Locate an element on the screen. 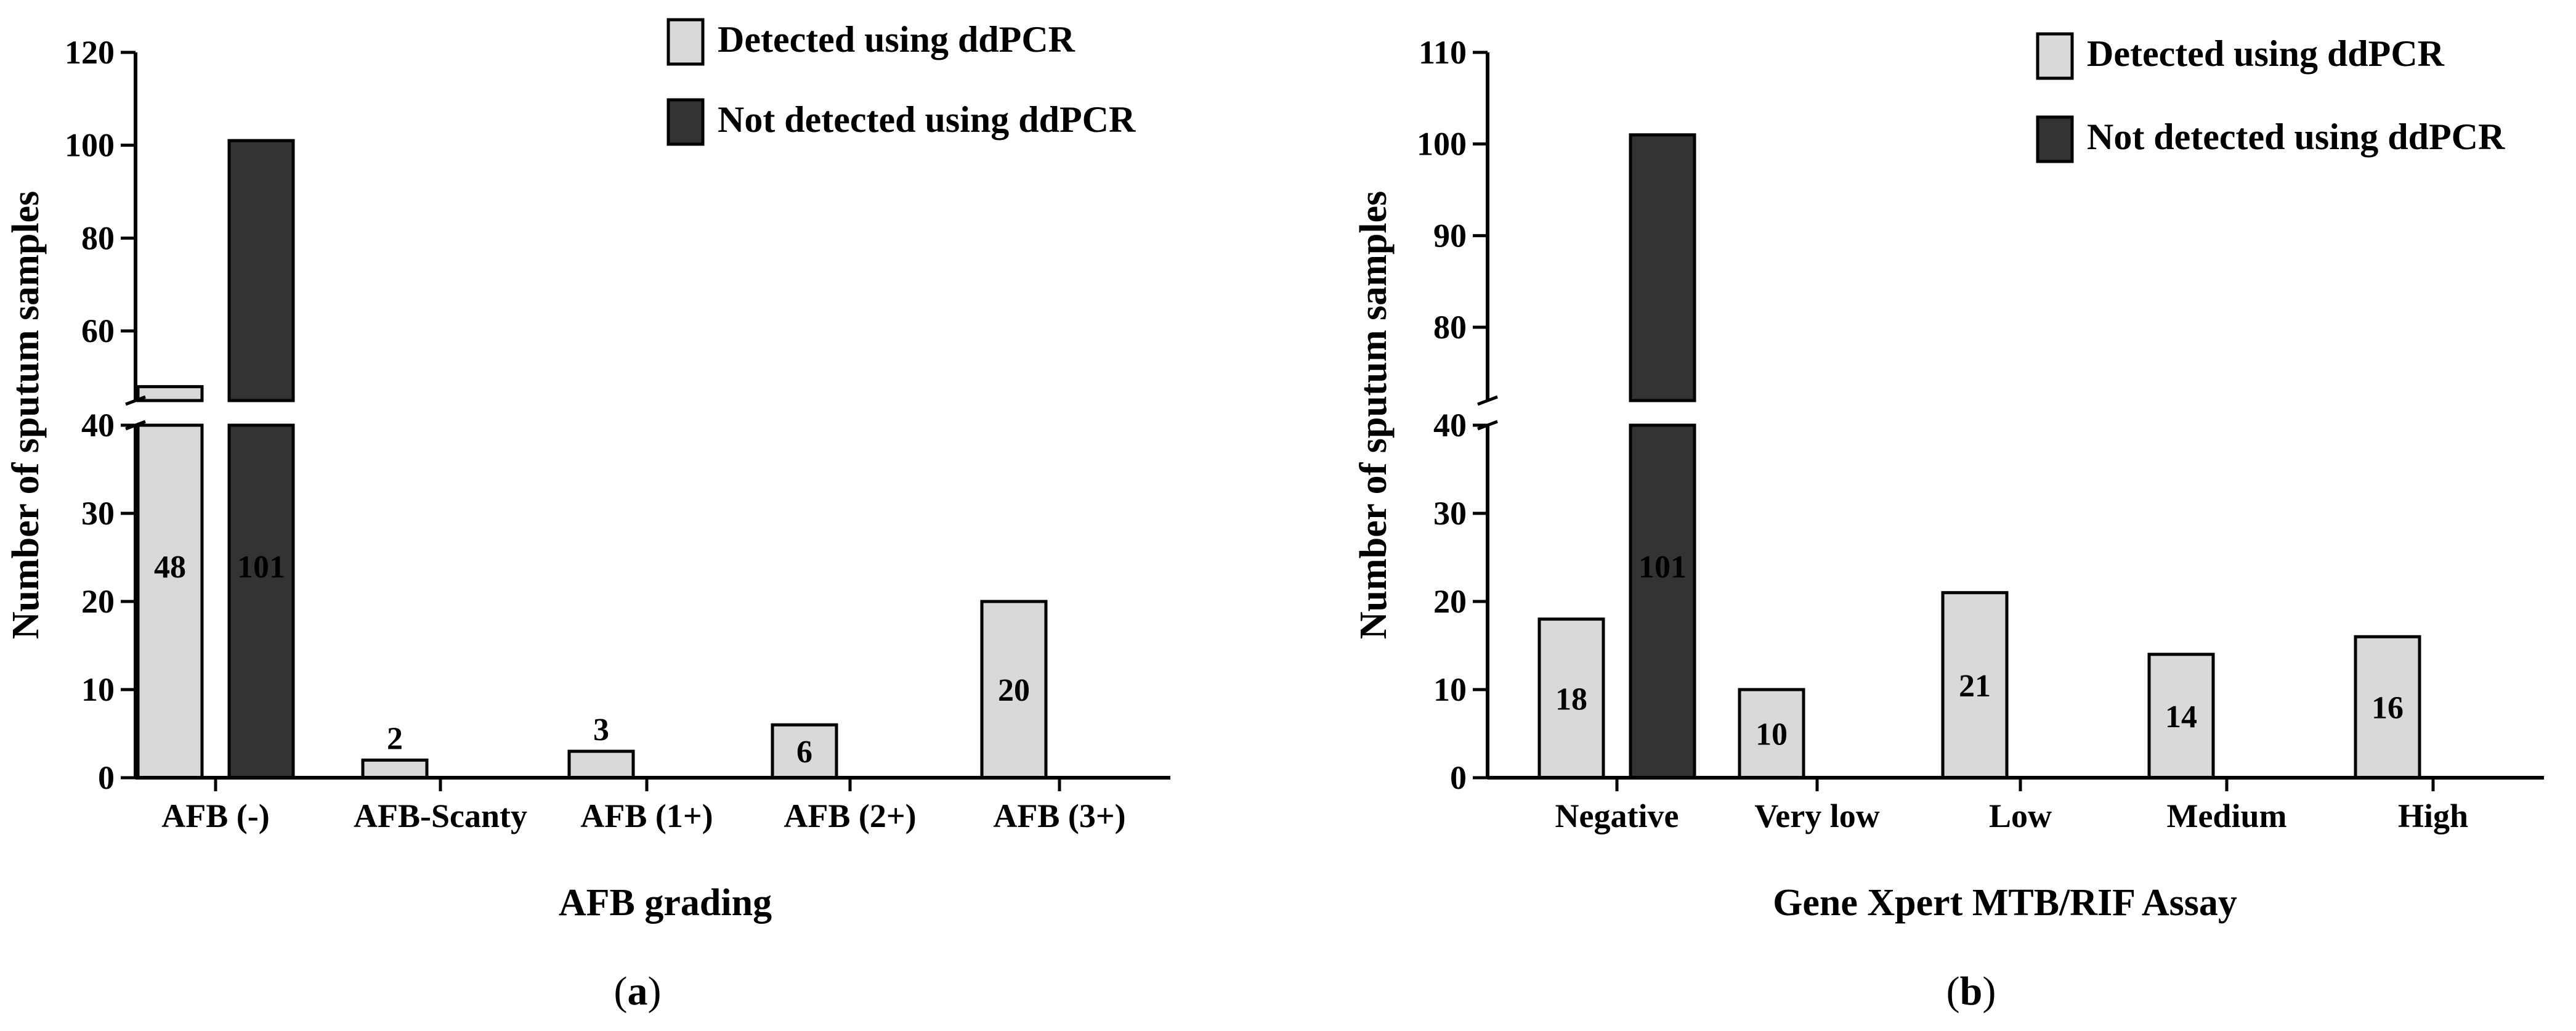  y-tick-label-b-lower-4: 40 is located at coordinates (1450, 425).